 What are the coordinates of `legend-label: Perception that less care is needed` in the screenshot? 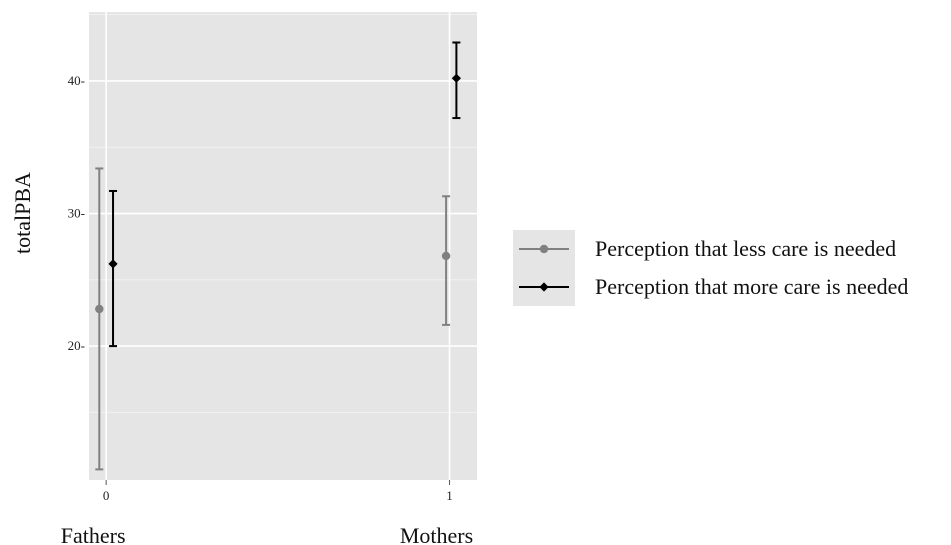 It's located at (745, 248).